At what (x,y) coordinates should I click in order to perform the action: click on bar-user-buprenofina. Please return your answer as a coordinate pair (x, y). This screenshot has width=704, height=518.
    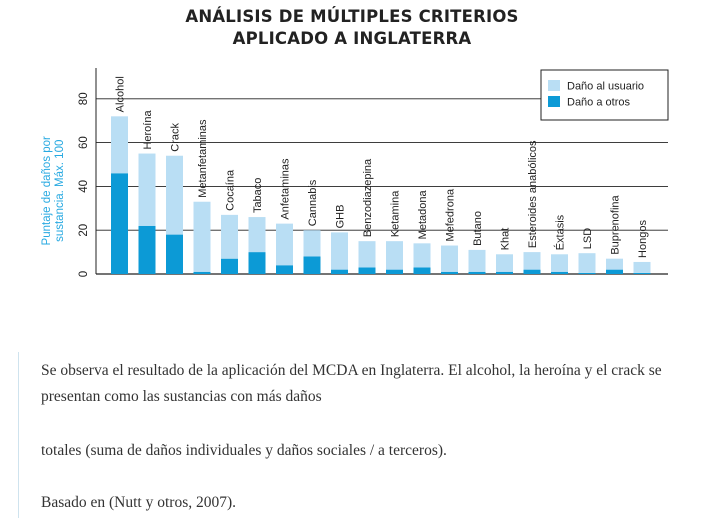
    Looking at the image, I should click on (614, 264).